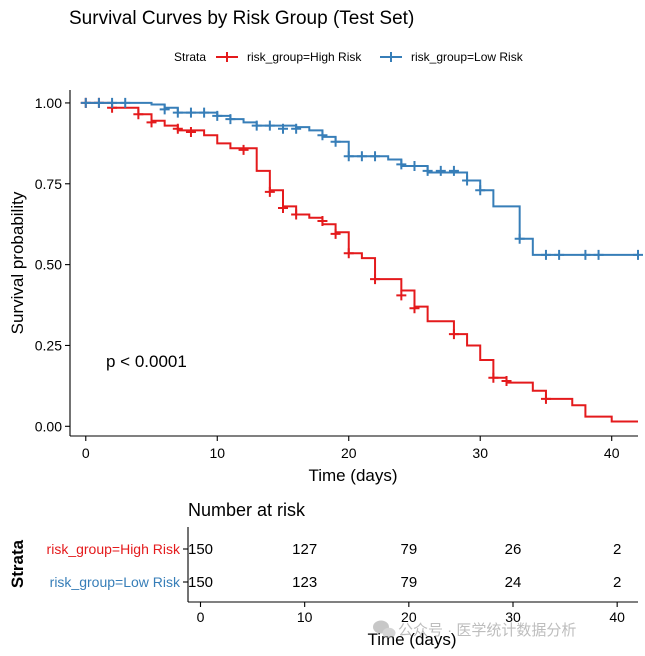 Image resolution: width=645 pixels, height=656 pixels. Describe the element at coordinates (349, 453) in the screenshot. I see `x-tick-label: 20` at that location.